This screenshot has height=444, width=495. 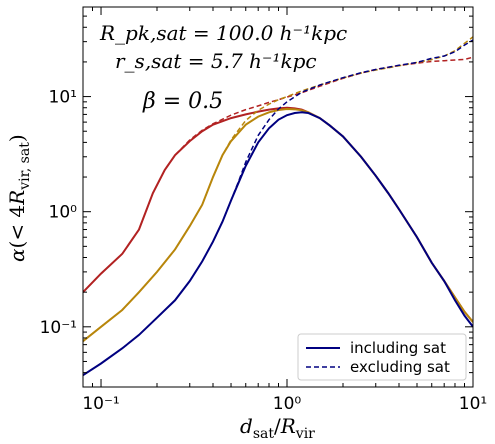 What do you see at coordinates (473, 404) in the screenshot?
I see `x-tick-label: 10¹` at bounding box center [473, 404].